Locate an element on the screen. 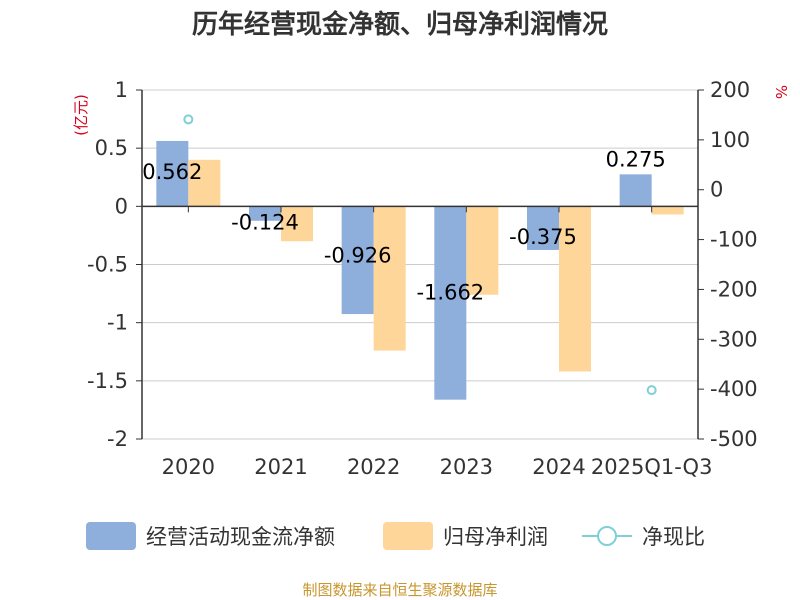  right-tick-label: -500 is located at coordinates (734, 439).